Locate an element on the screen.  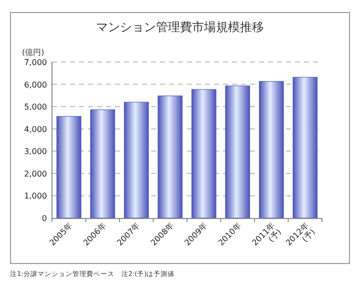
y-tick-label: 4,000 is located at coordinates (35, 129).